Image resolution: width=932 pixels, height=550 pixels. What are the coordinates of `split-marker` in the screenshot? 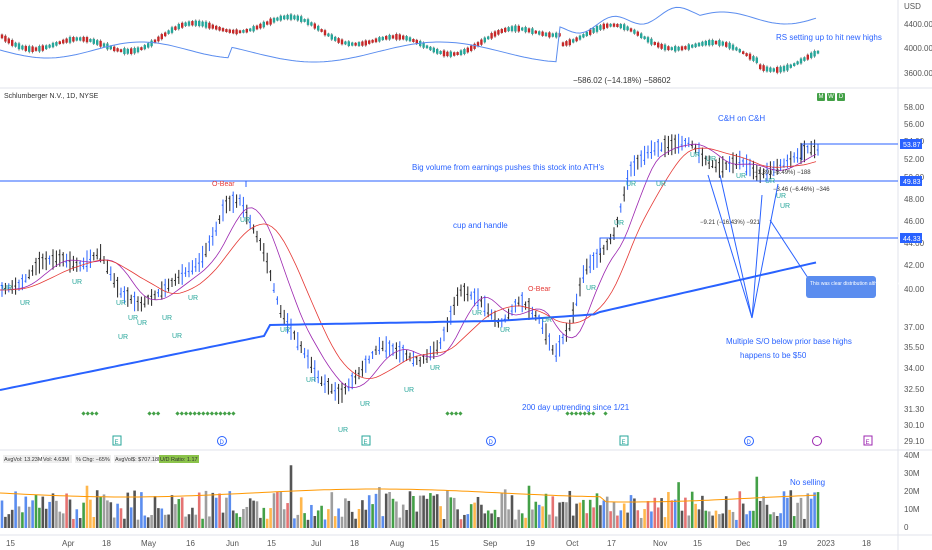 It's located at (817, 441).